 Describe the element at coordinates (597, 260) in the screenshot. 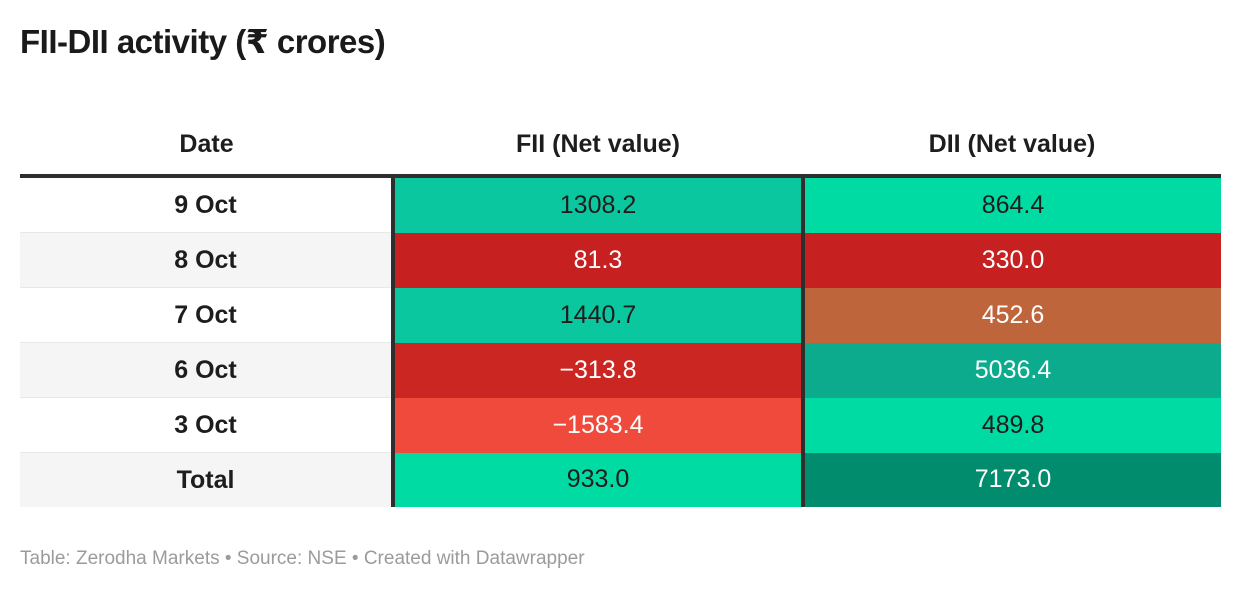

I see `fii-value-cell: 81.3` at that location.